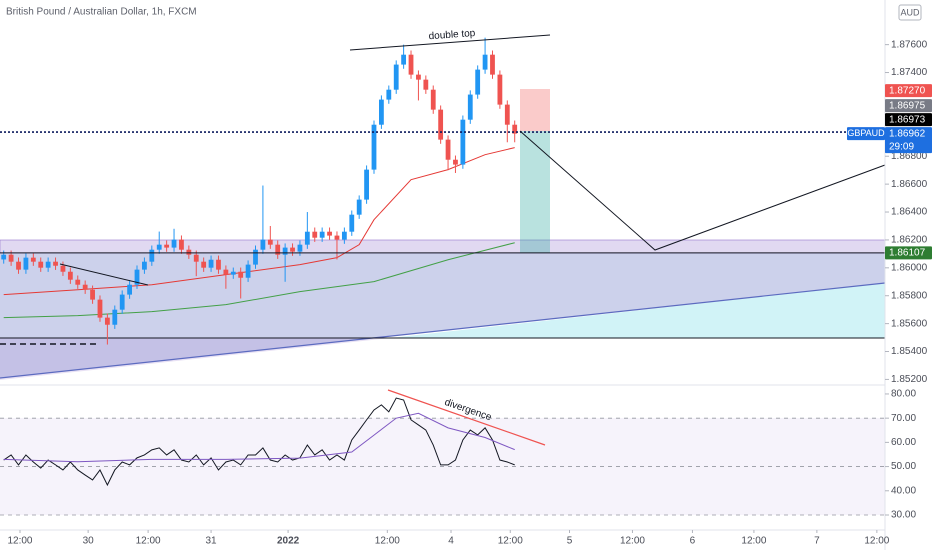  I want to click on y-tick-label: 1.85600, so click(909, 323).